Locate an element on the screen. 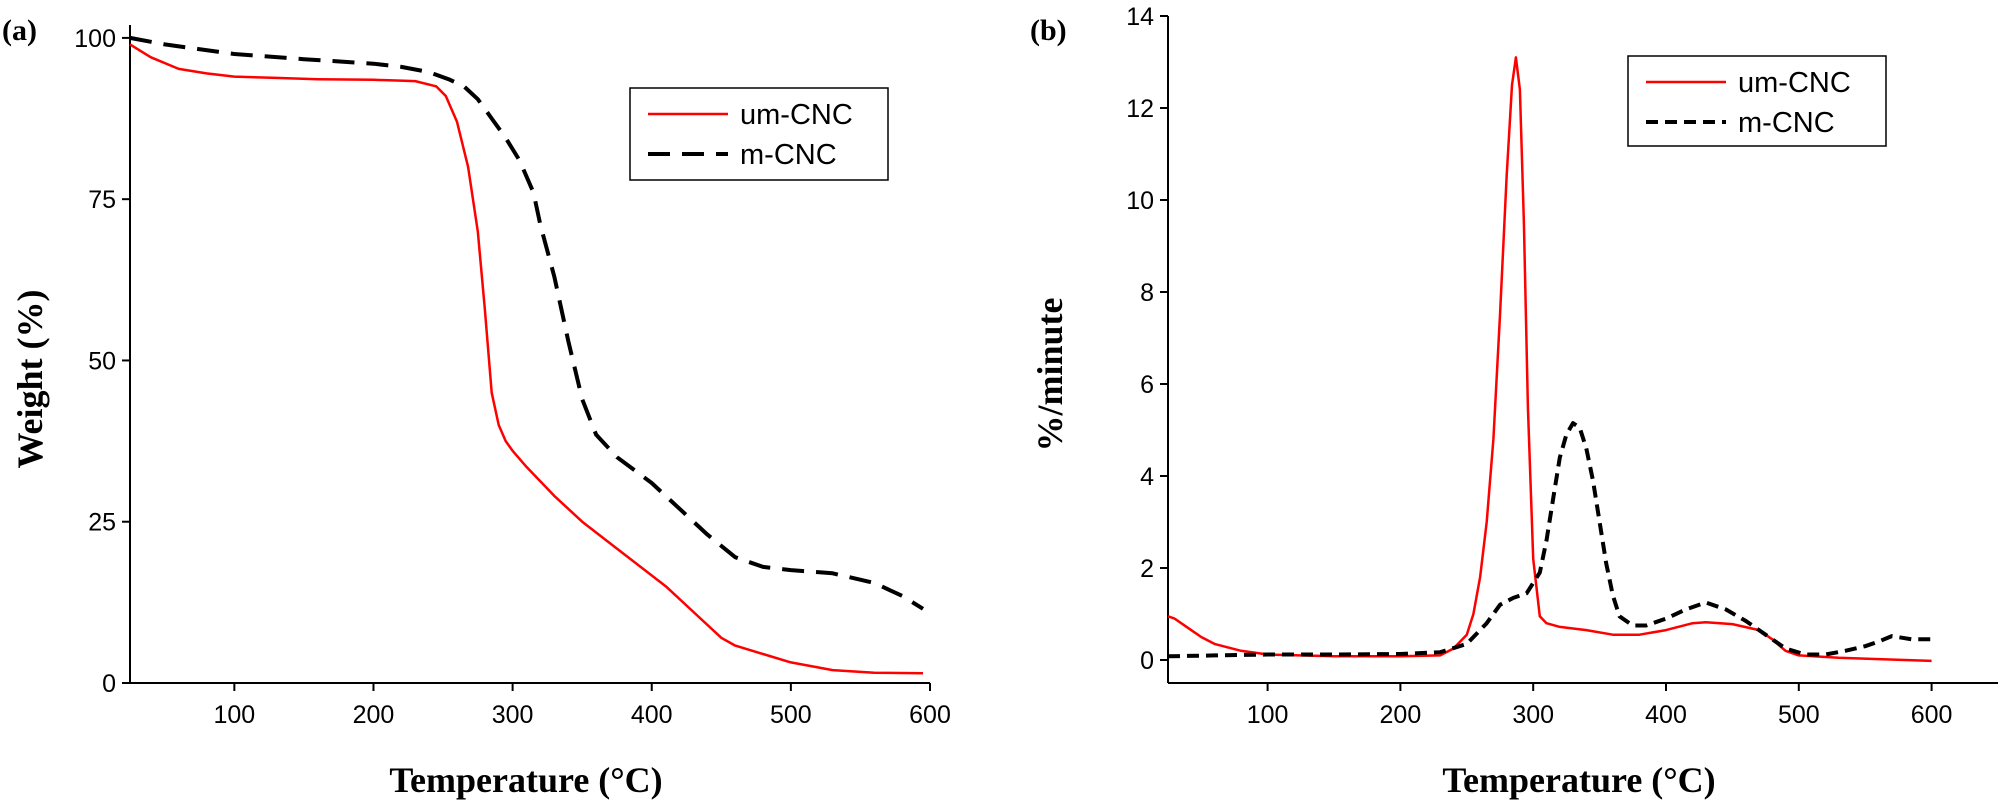 The image size is (2000, 810). y-tick-label: 8 is located at coordinates (1147, 293).